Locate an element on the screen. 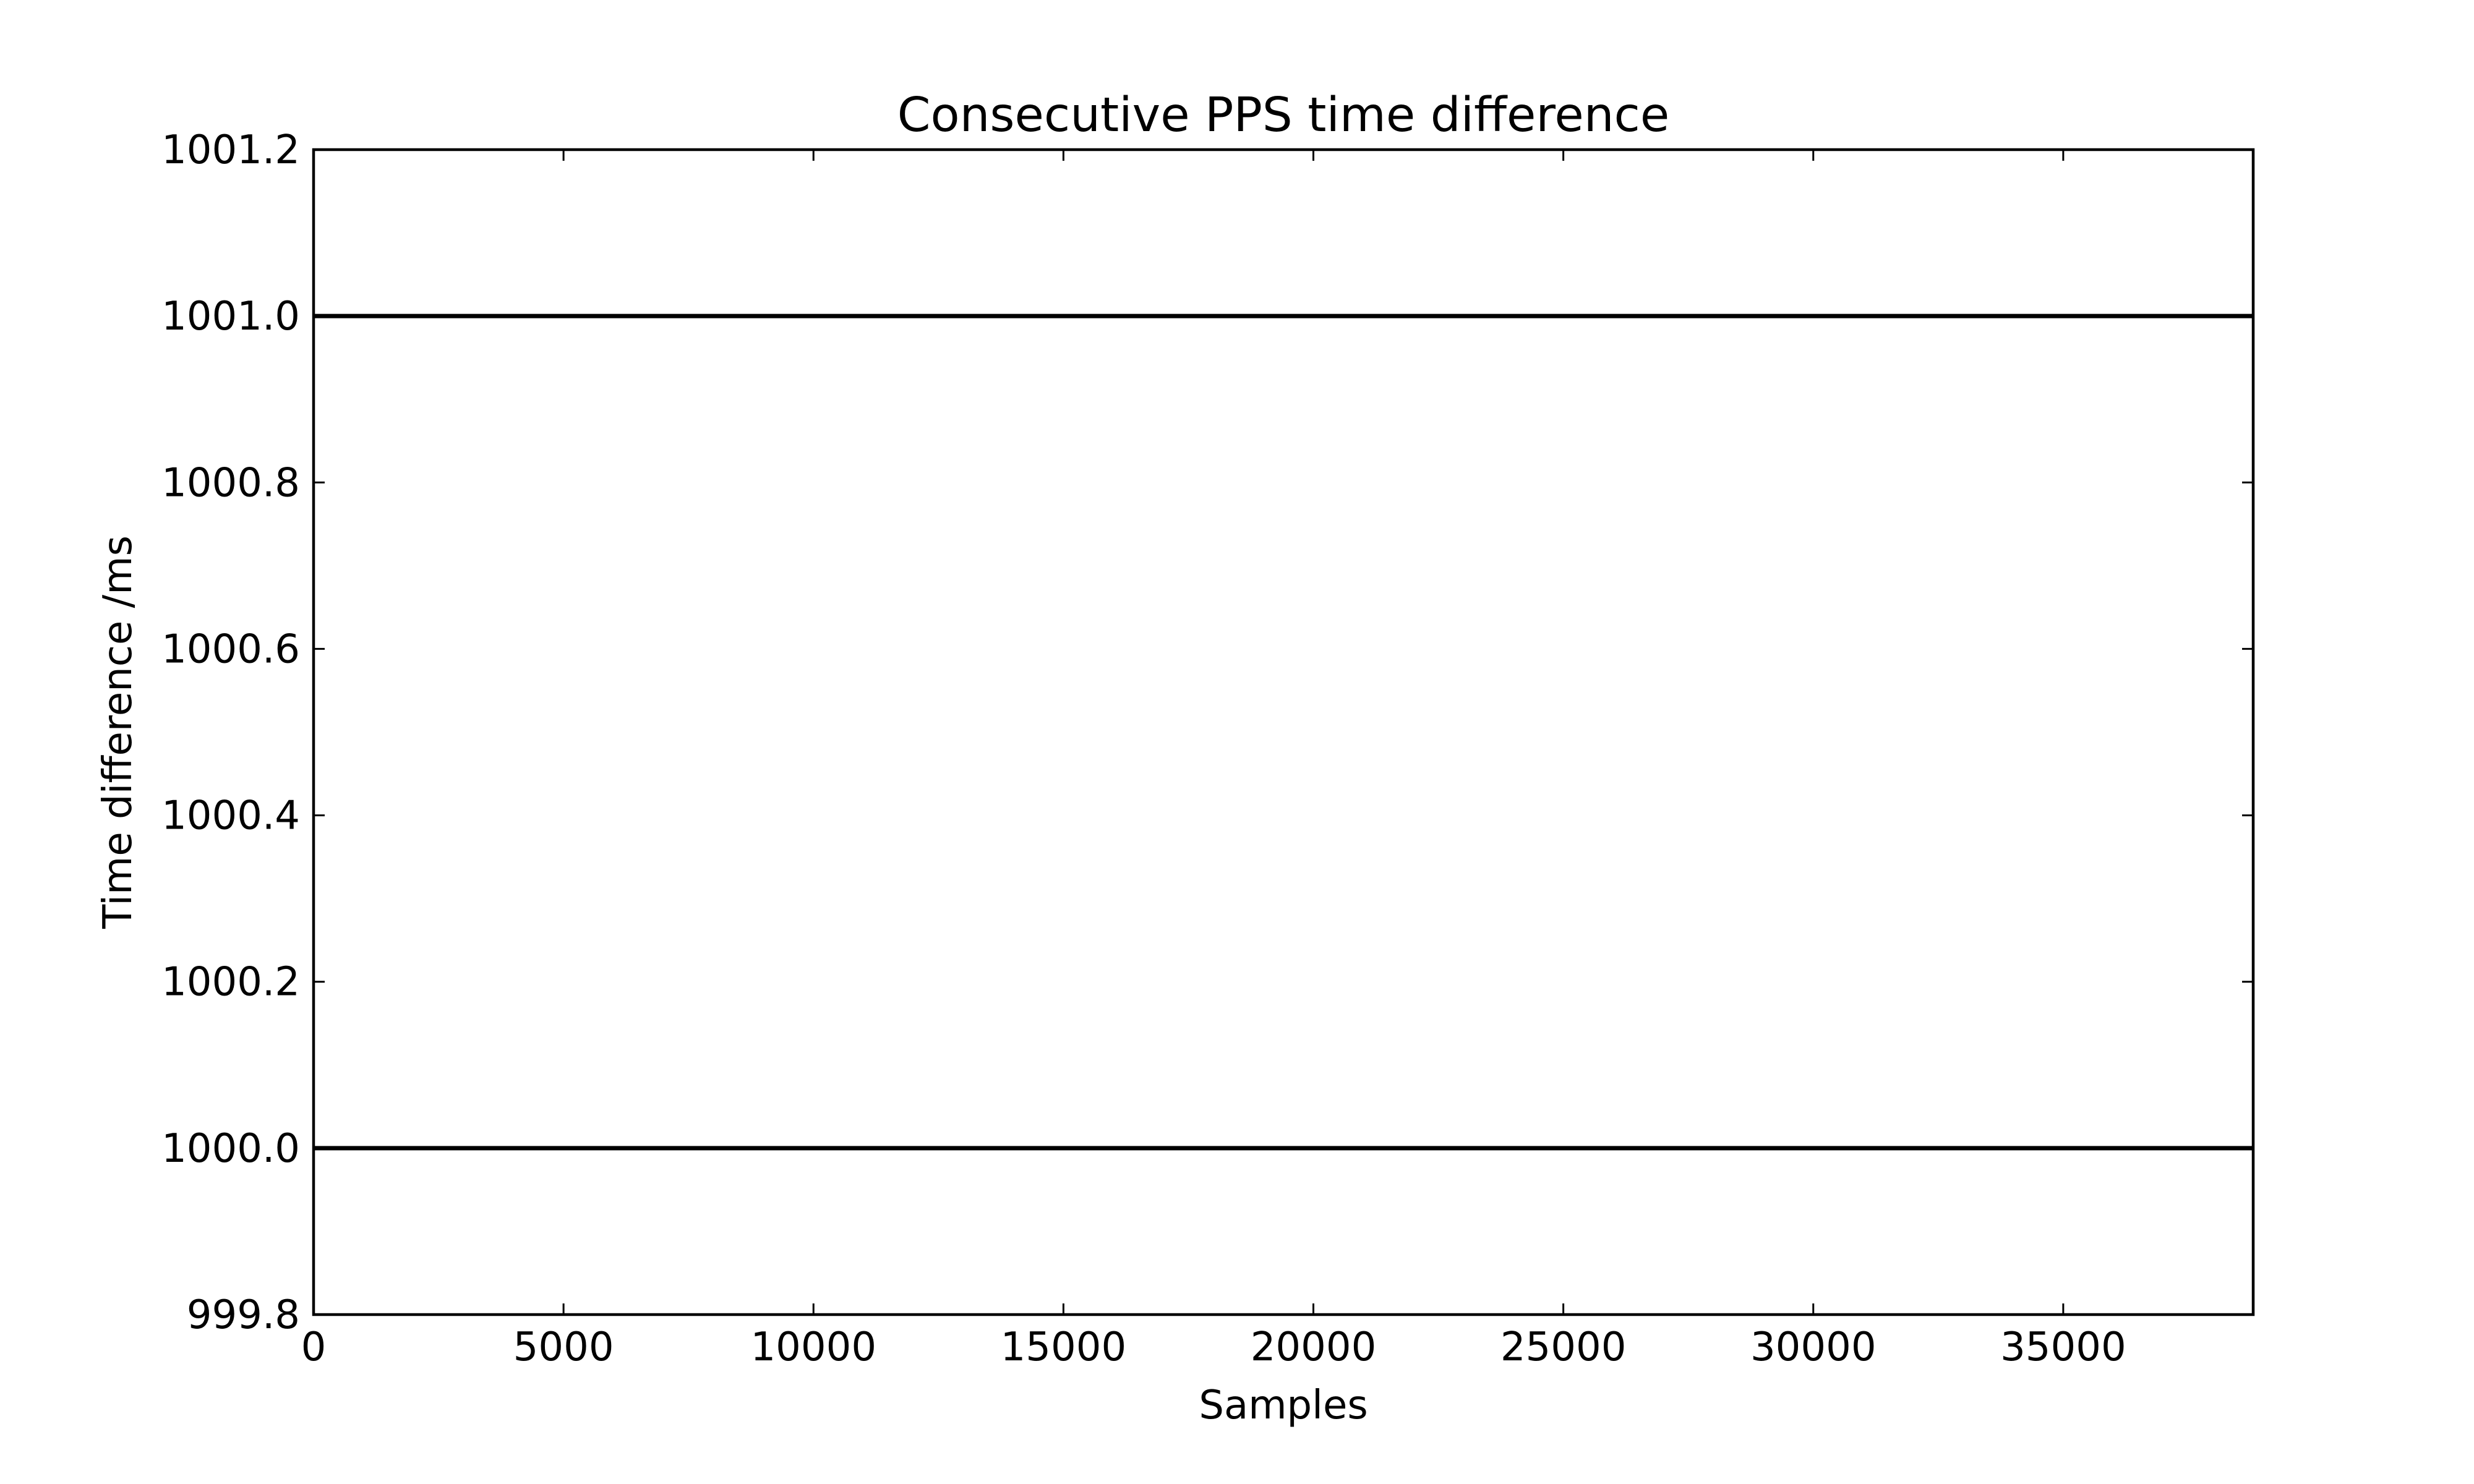  y-tick-label: 1000.4 is located at coordinates (230, 816).